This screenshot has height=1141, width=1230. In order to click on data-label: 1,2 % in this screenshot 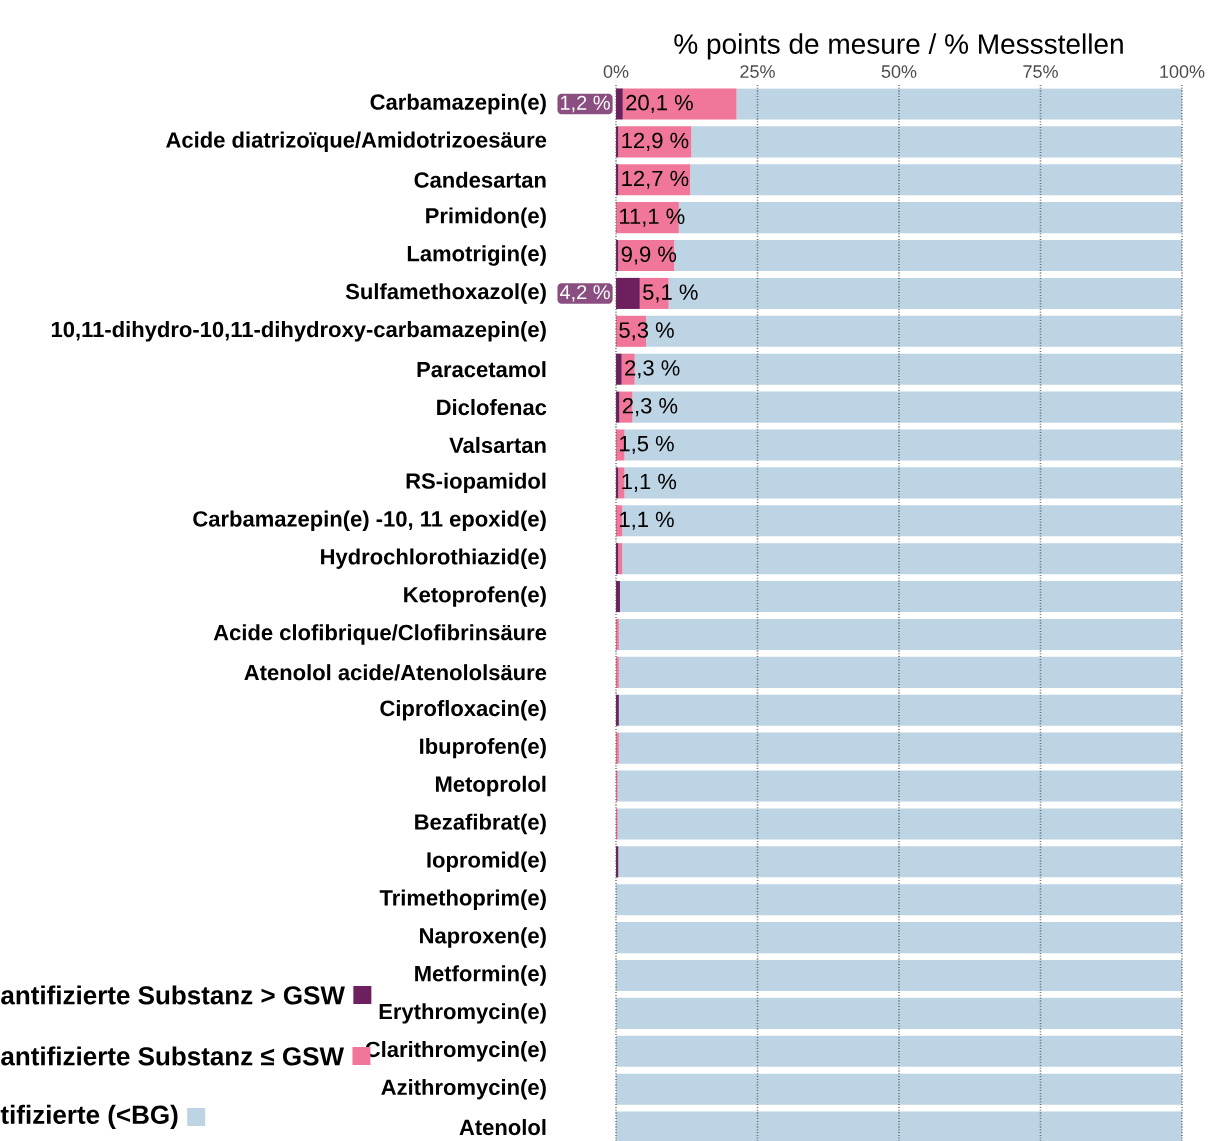, I will do `click(585, 104)`.